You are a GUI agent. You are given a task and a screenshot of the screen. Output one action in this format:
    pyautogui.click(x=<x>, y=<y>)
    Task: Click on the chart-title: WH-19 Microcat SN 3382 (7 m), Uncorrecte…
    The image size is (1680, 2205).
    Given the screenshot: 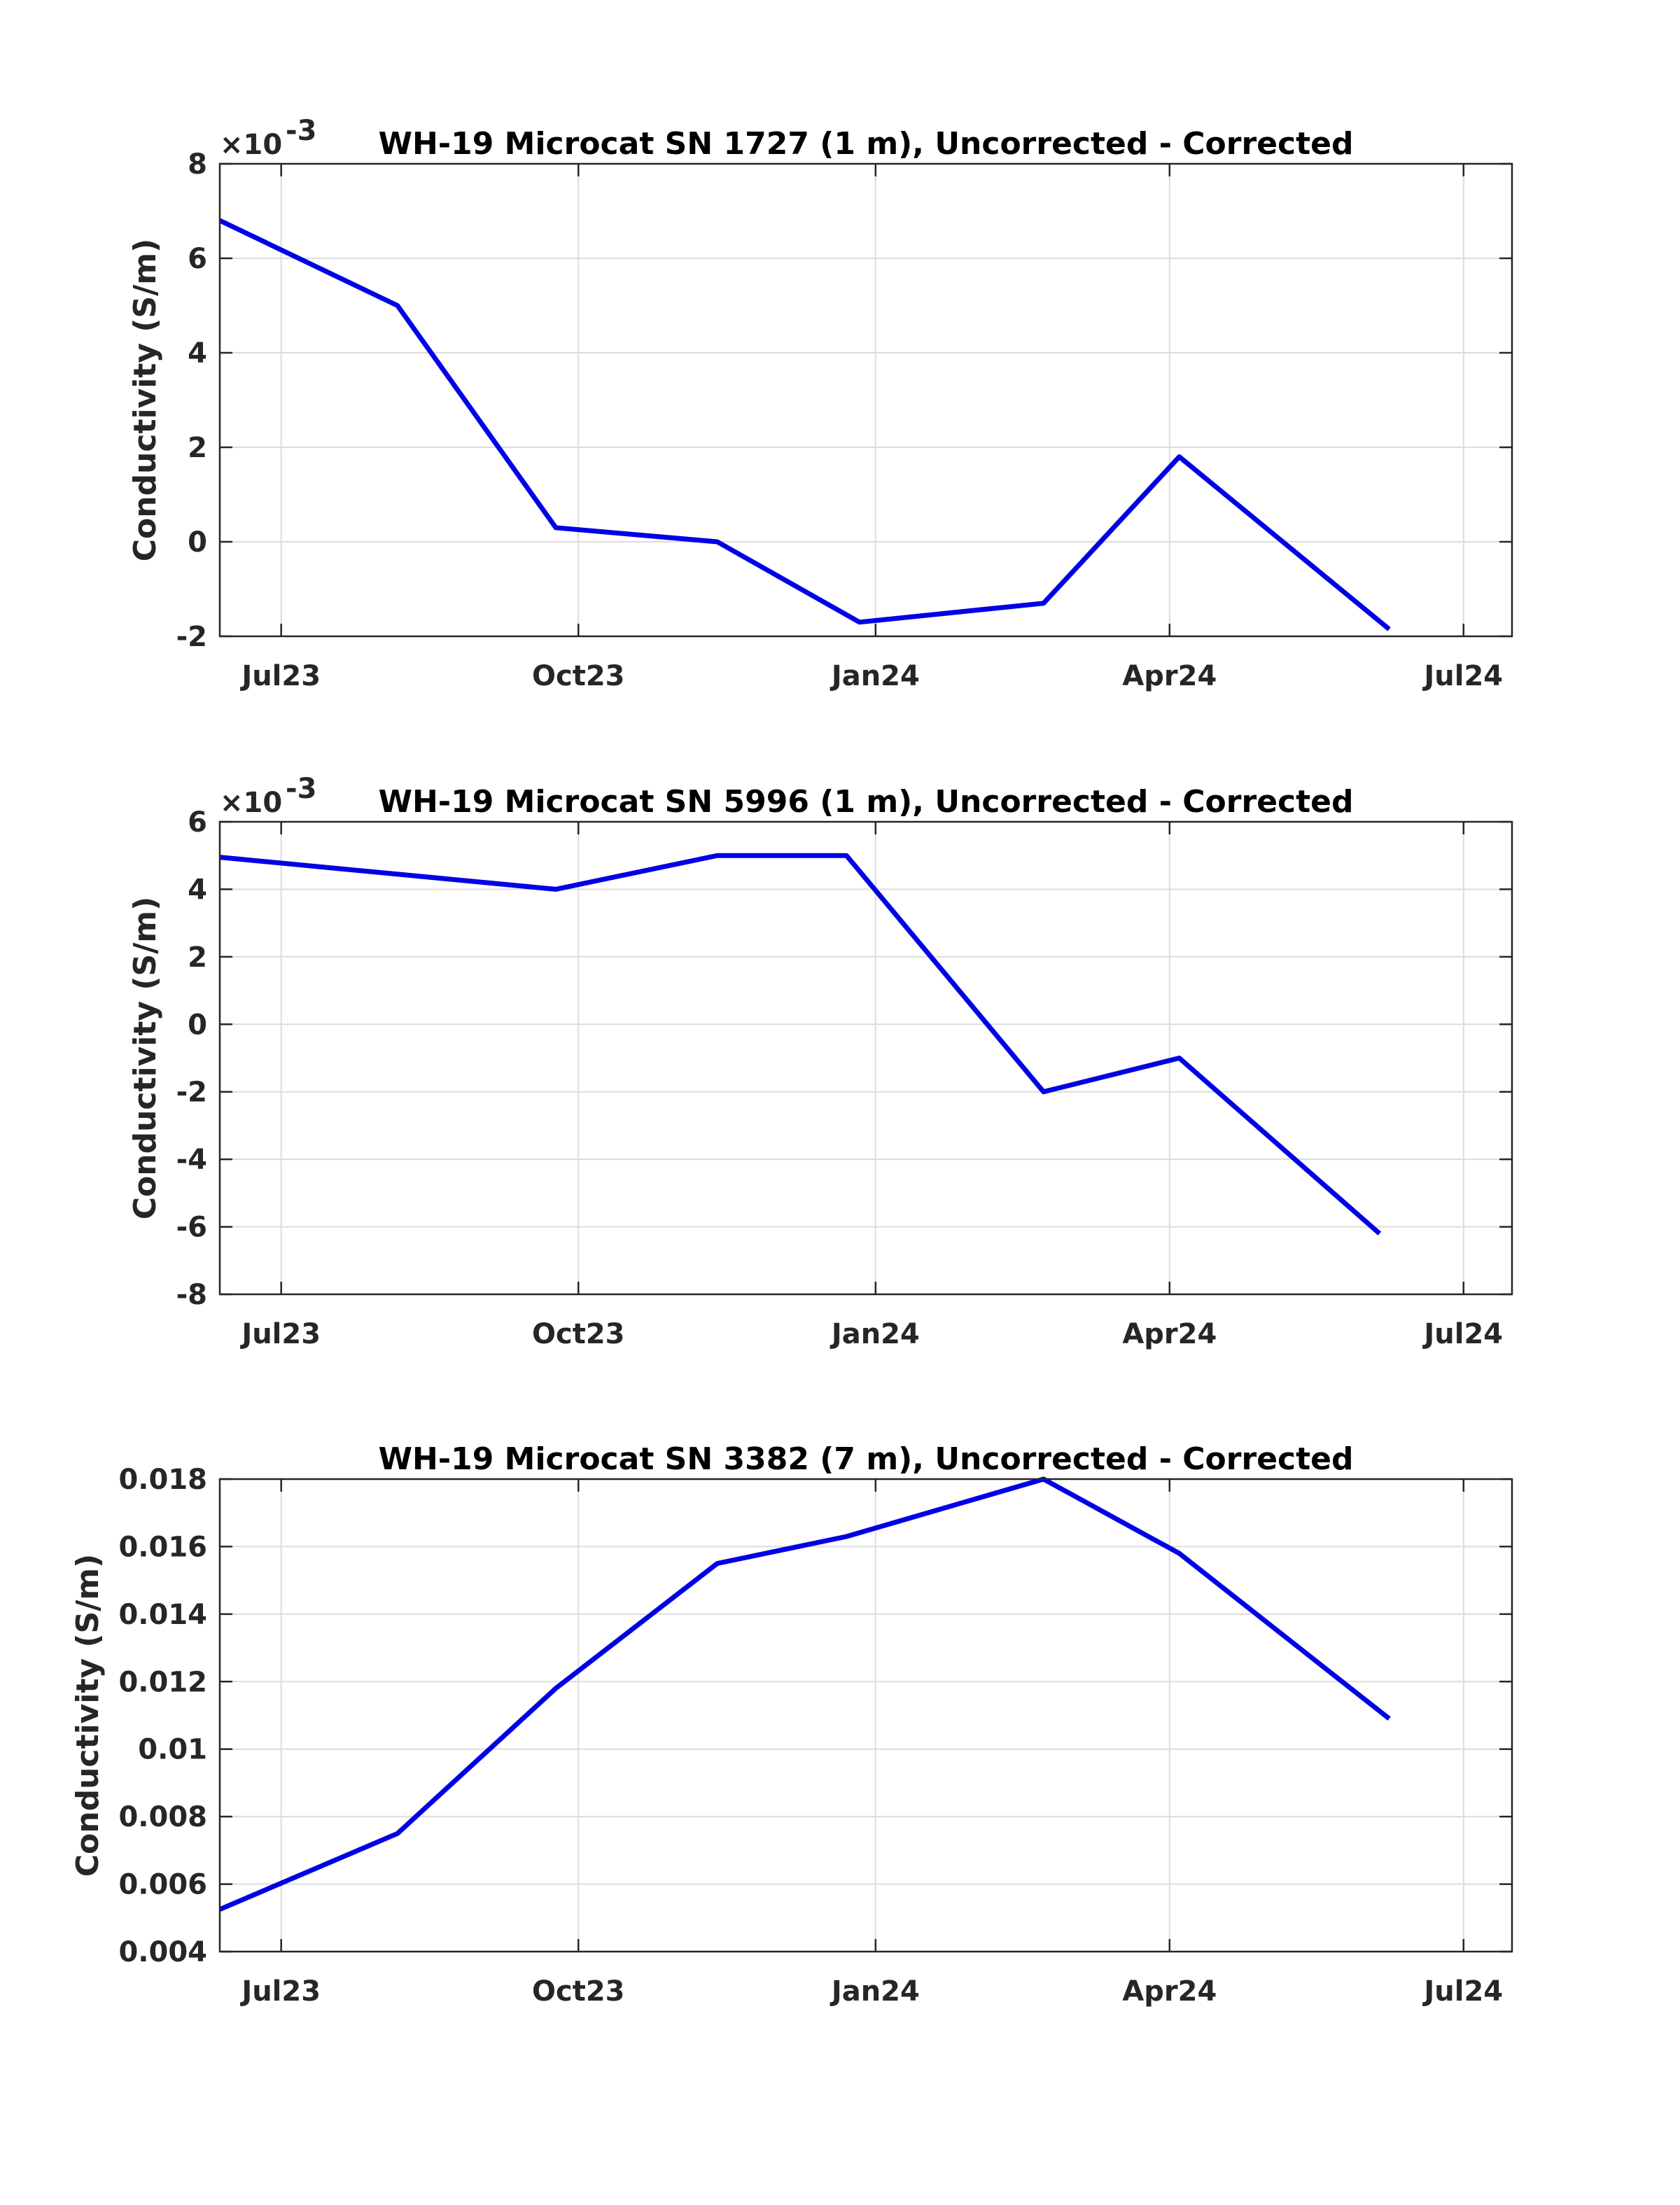 What is the action you would take?
    pyautogui.click(x=866, y=1459)
    